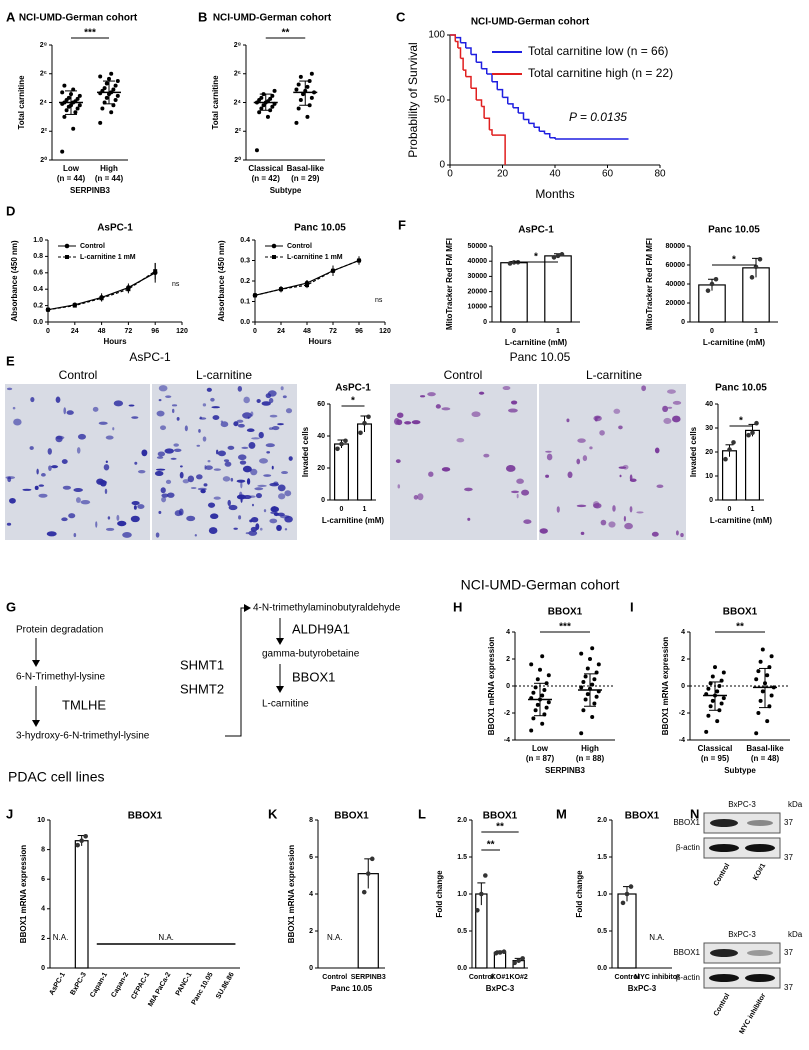 The image size is (809, 1050). Describe the element at coordinates (305, 178) in the screenshot. I see `category-note: (n = 29)` at that location.